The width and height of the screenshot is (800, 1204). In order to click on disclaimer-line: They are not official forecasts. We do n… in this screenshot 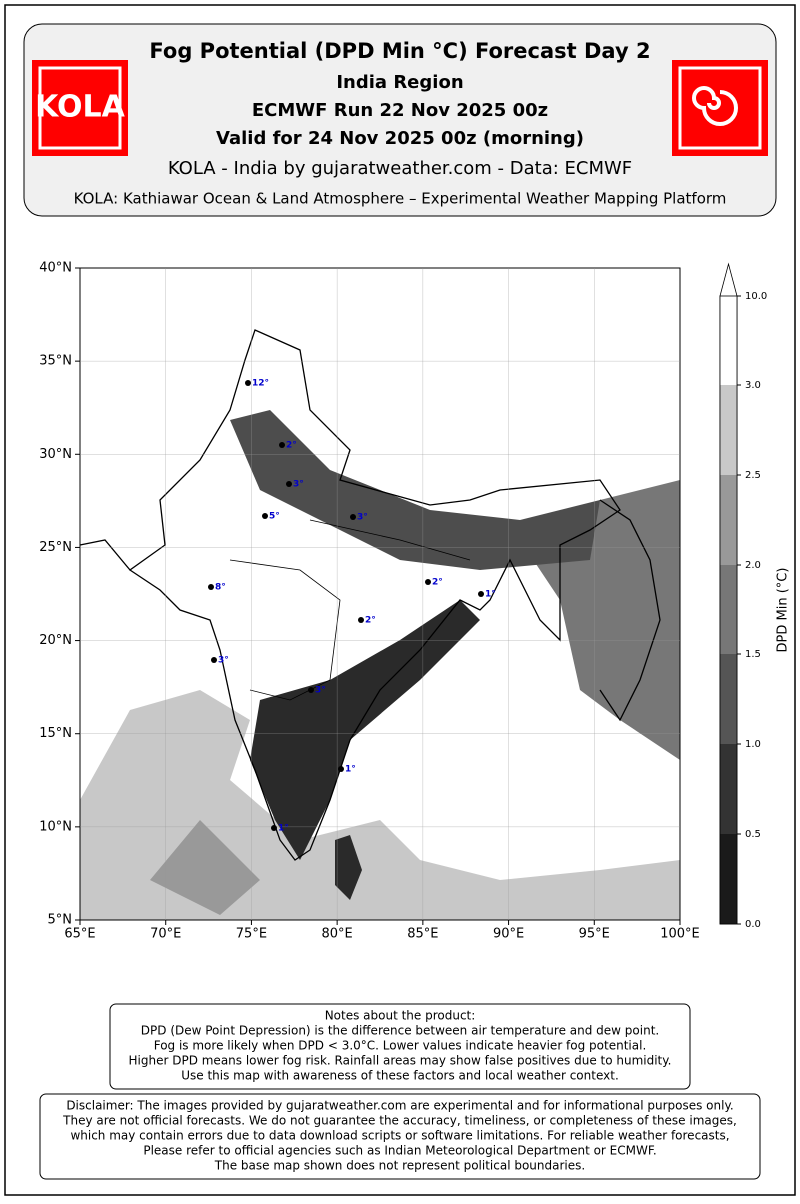, I will do `click(399, 1121)`.